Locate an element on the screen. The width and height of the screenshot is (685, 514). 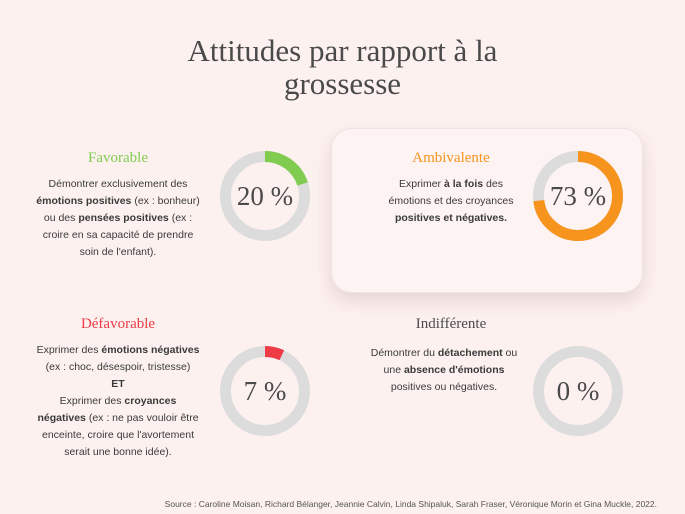
defavorable-desc-line: enceinte, croire que l'avortement is located at coordinates (118, 435).